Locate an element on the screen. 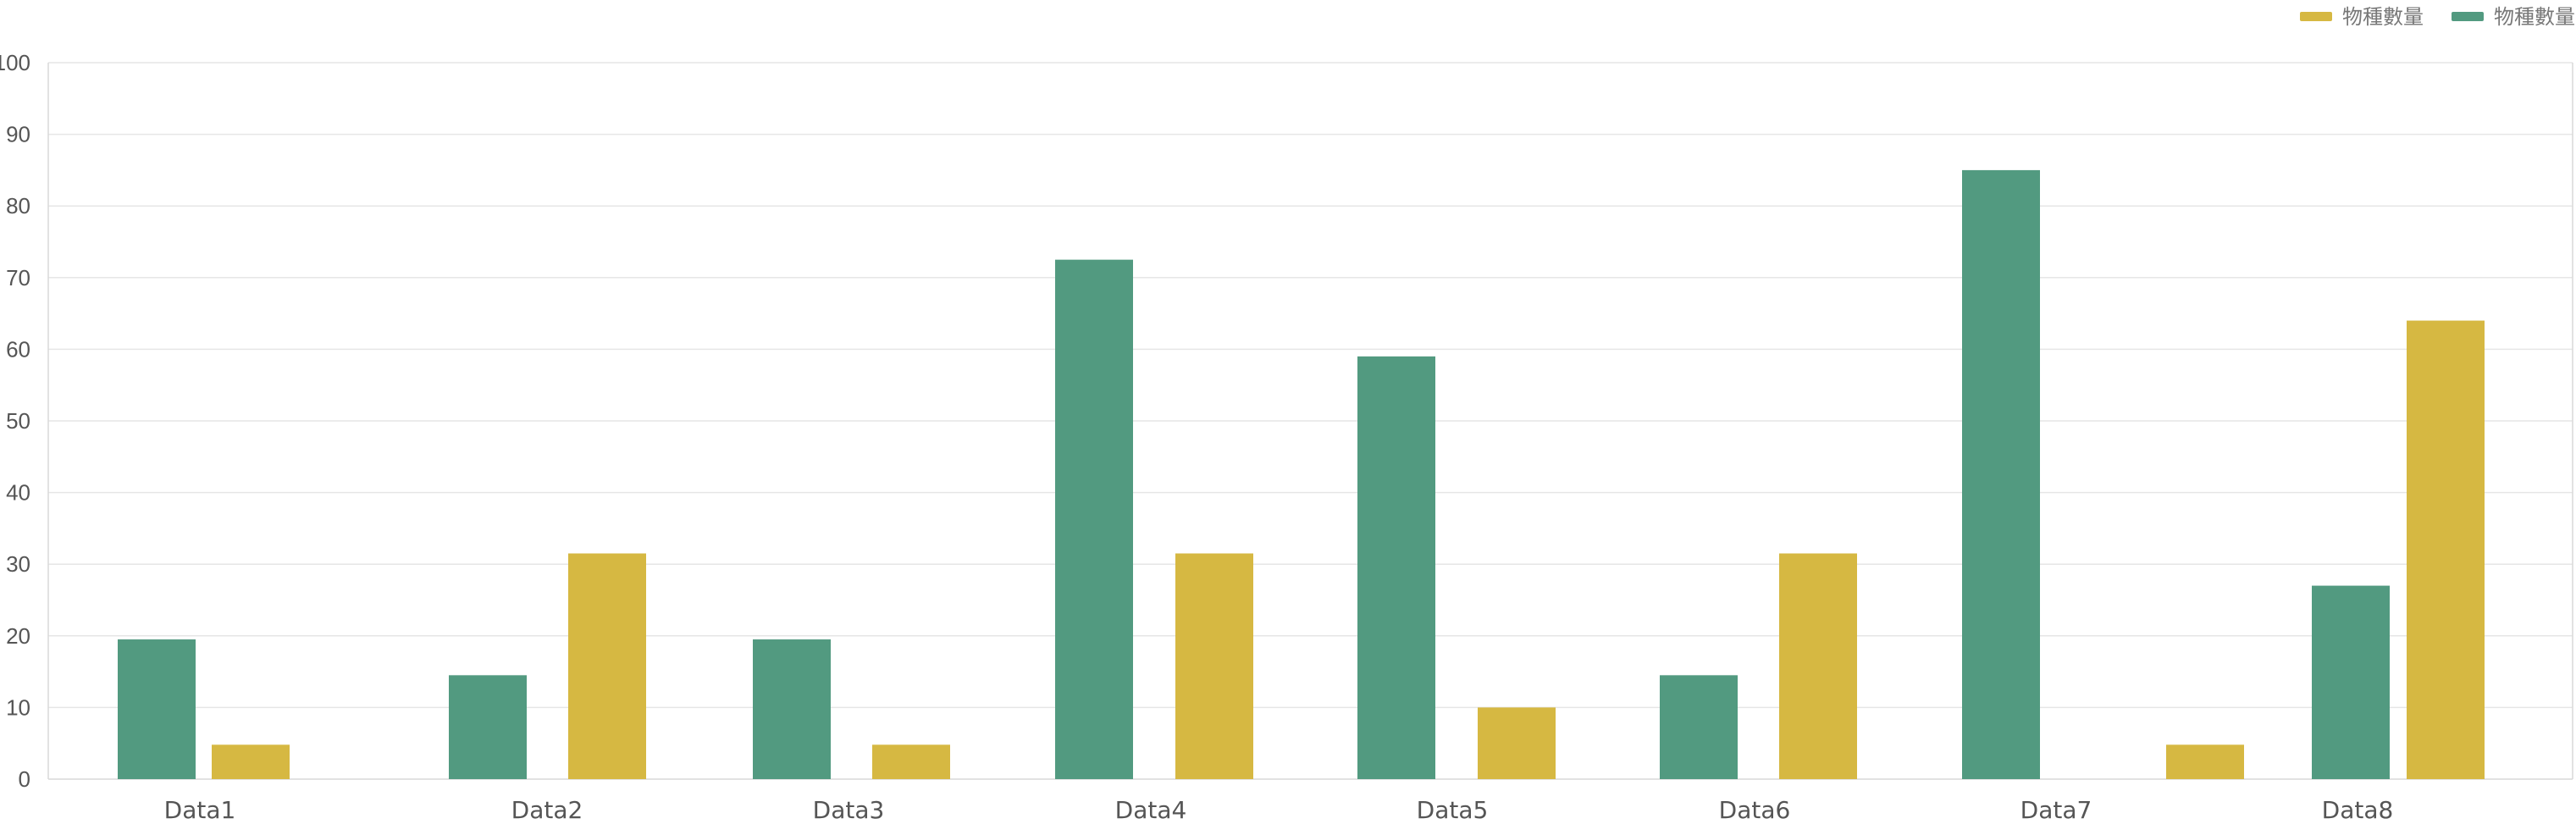 Image resolution: width=2576 pixels, height=824 pixels. y-tick-label: 100 is located at coordinates (15, 62).